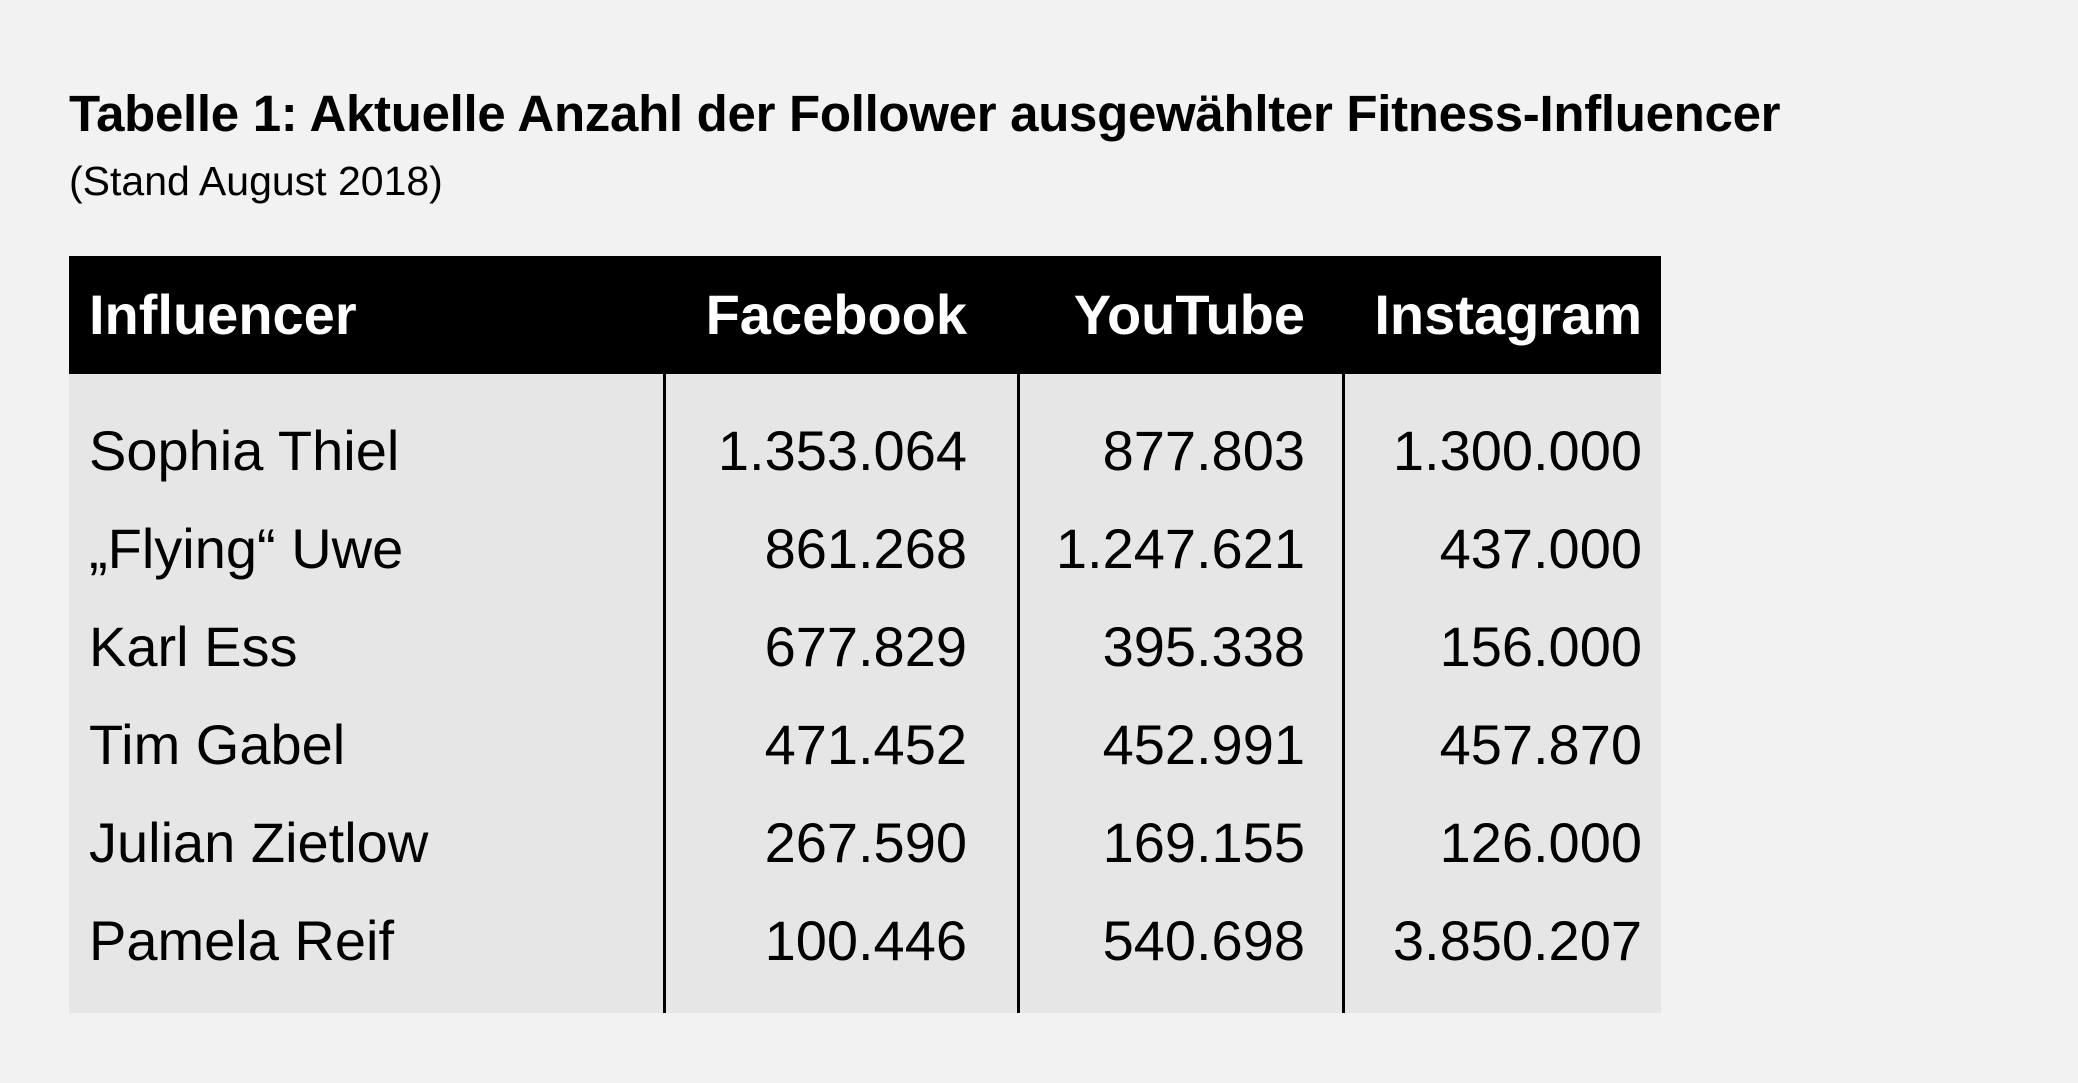 The height and width of the screenshot is (1083, 2078). Describe the element at coordinates (1540, 744) in the screenshot. I see `cell-instagram: 457.870` at that location.